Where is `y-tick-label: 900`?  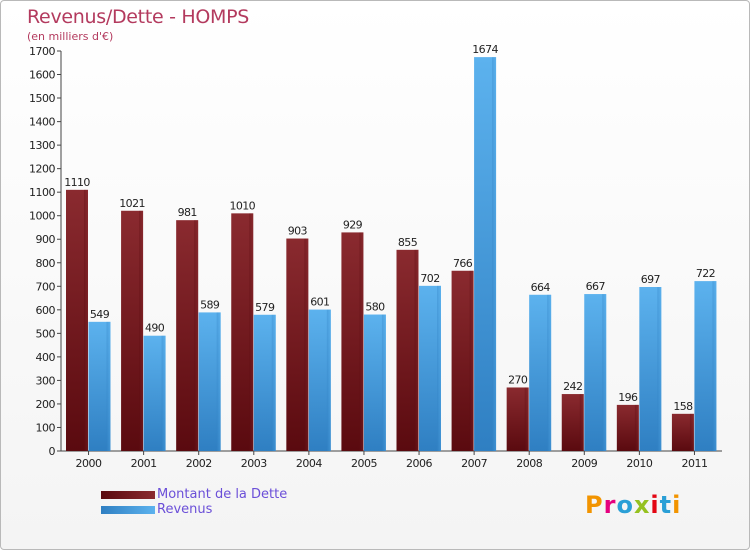
y-tick-label: 900 is located at coordinates (46, 239).